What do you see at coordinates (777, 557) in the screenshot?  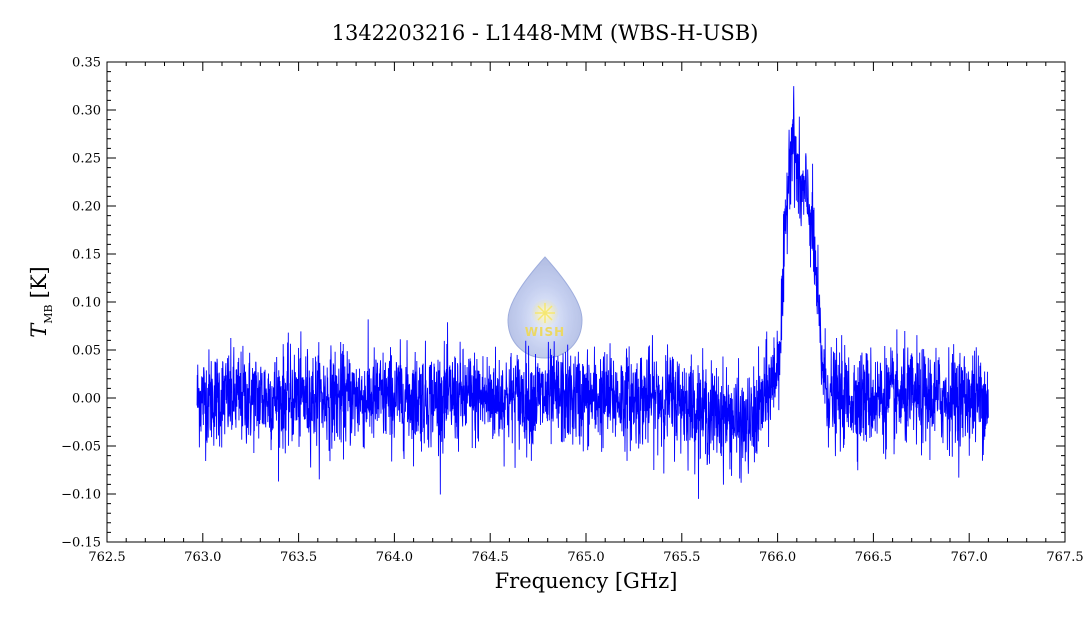 I see `x-tick-label: 766.0` at bounding box center [777, 557].